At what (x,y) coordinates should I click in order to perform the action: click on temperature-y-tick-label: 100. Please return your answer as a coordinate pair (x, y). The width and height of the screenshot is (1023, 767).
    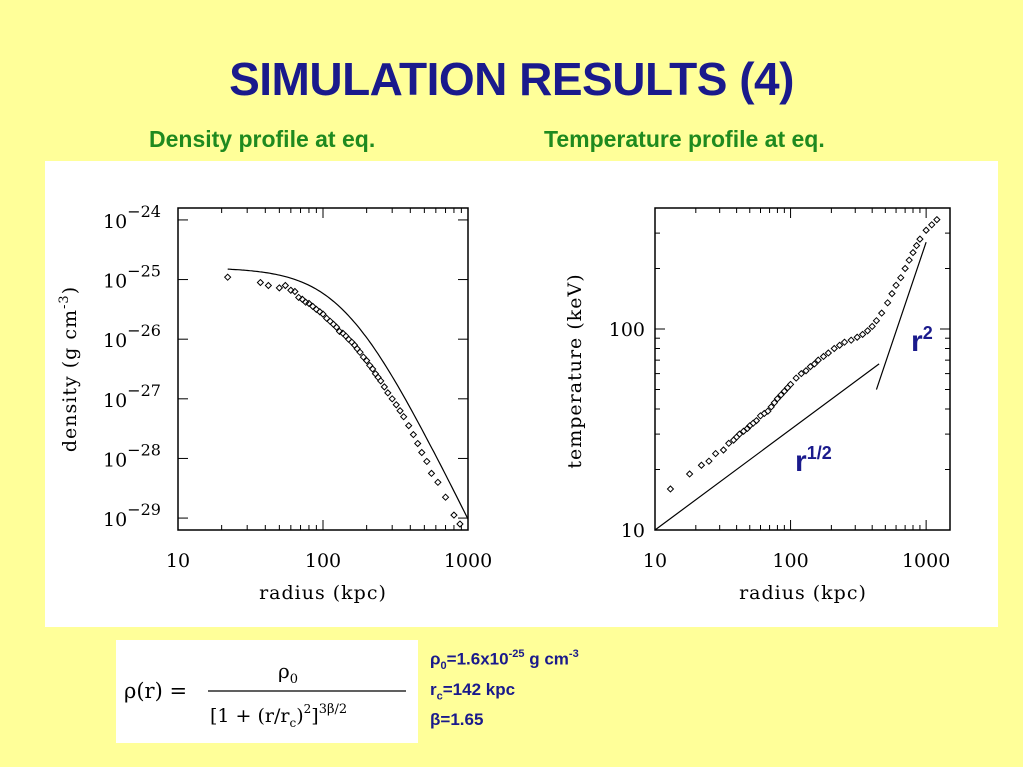
    Looking at the image, I should click on (627, 330).